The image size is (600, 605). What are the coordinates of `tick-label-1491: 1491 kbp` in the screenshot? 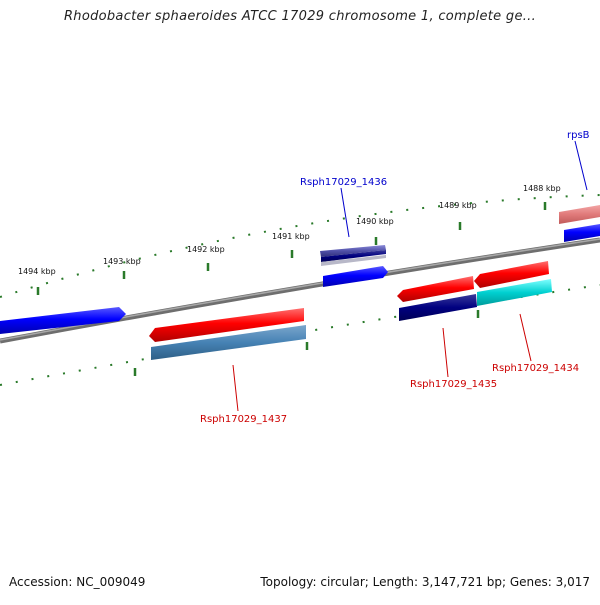 It's located at (291, 236).